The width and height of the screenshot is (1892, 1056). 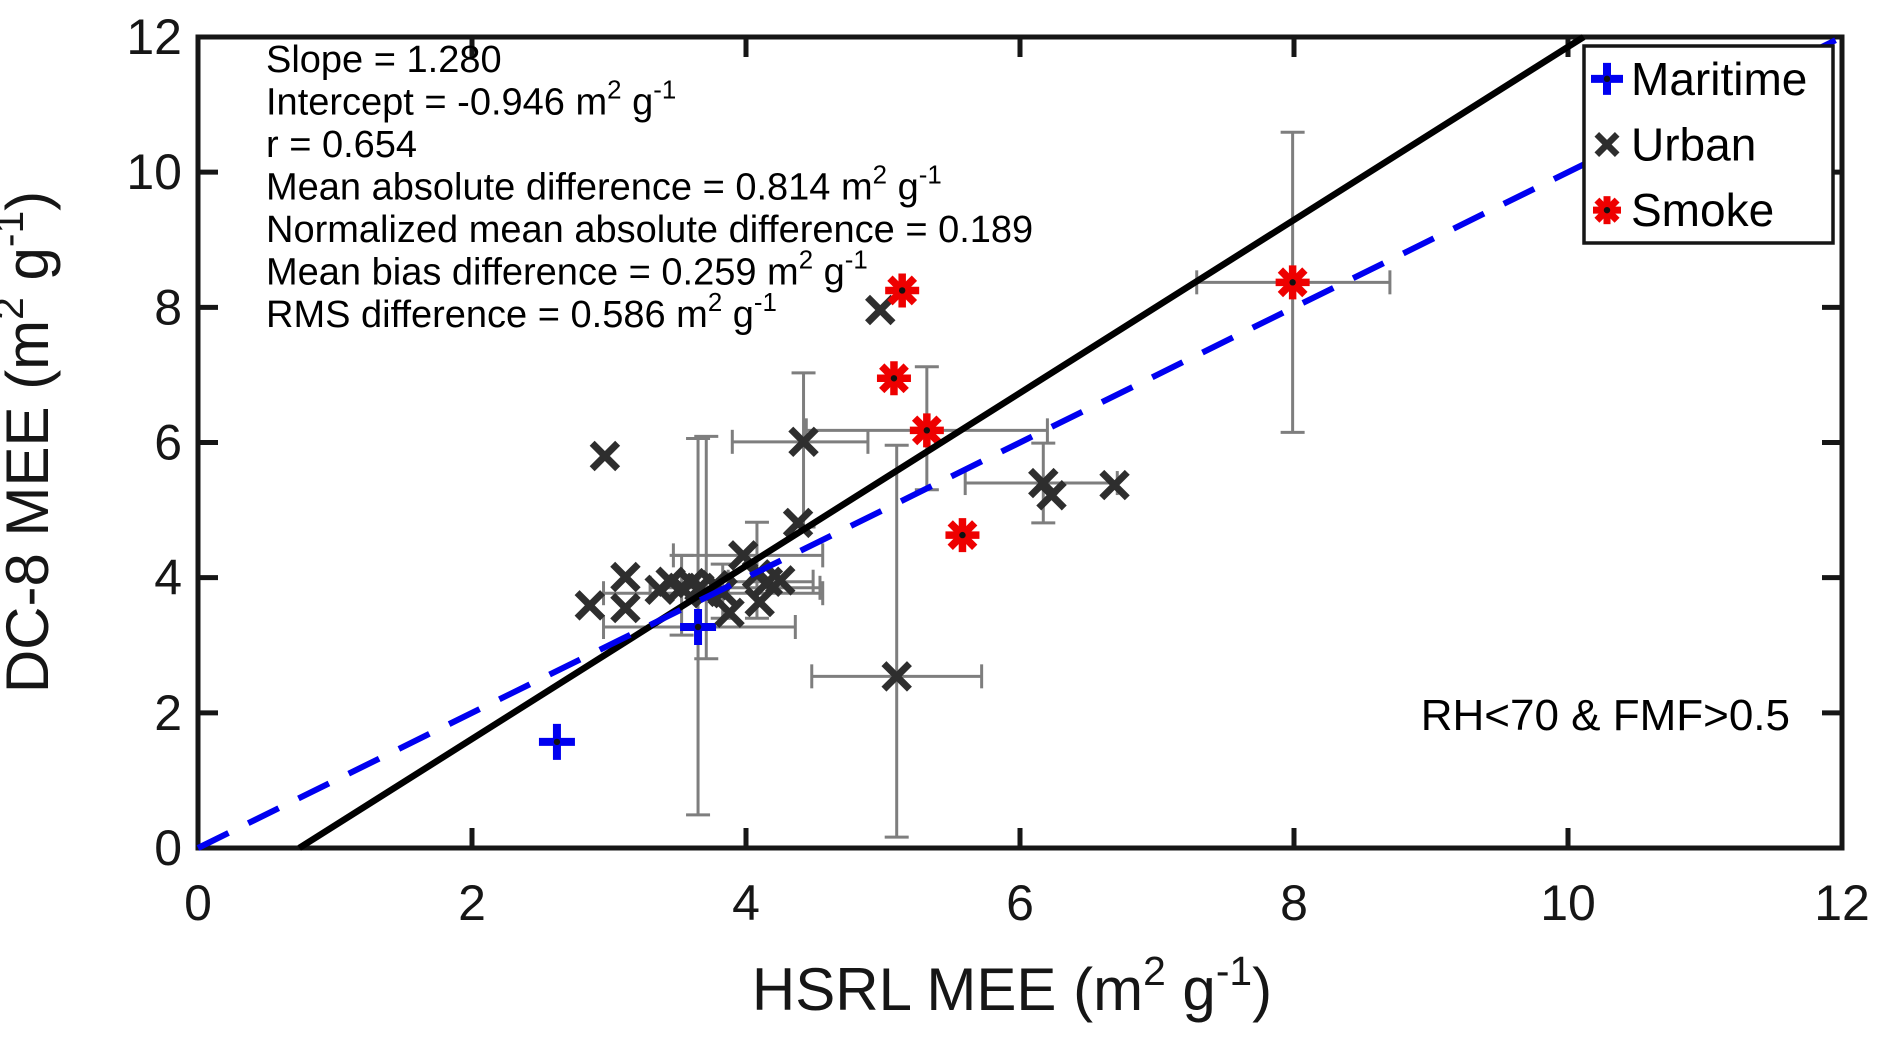 What do you see at coordinates (521, 312) in the screenshot?
I see `stats-line: RMS difference = 0.586 m2 g-1` at bounding box center [521, 312].